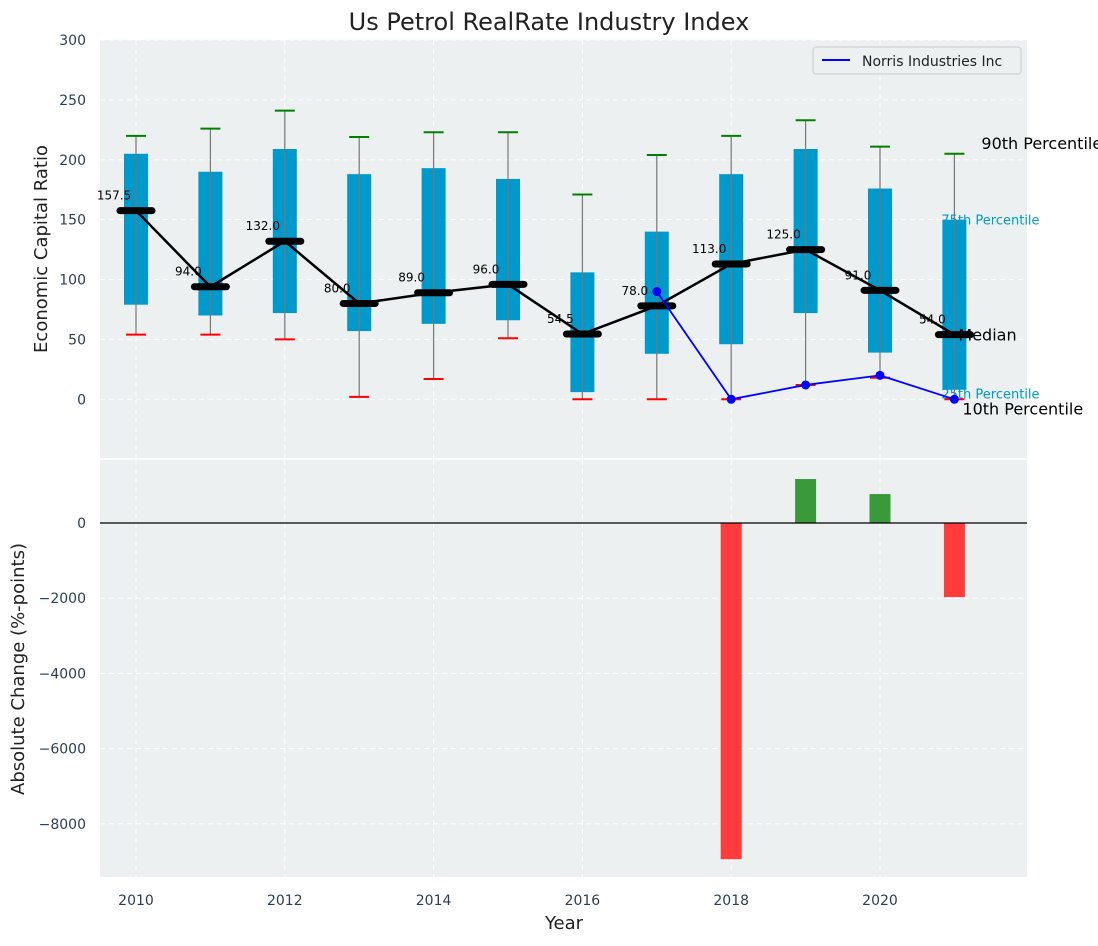  Describe the element at coordinates (62, 750) in the screenshot. I see `y-tick-label: −6000` at that location.